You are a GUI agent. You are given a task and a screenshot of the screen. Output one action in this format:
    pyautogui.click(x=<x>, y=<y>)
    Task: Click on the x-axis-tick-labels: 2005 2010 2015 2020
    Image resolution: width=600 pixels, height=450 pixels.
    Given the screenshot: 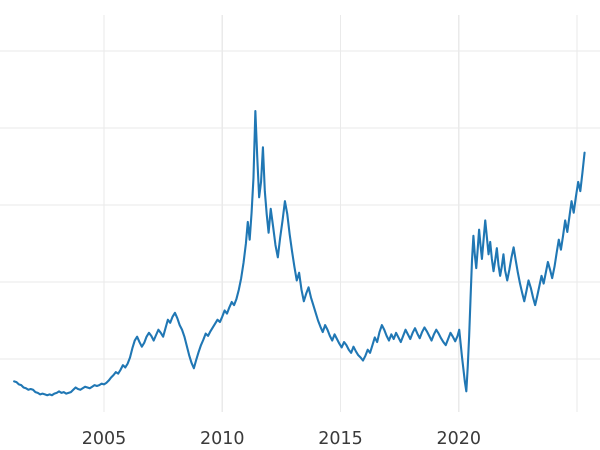 What is the action you would take?
    pyautogui.click(x=281, y=439)
    